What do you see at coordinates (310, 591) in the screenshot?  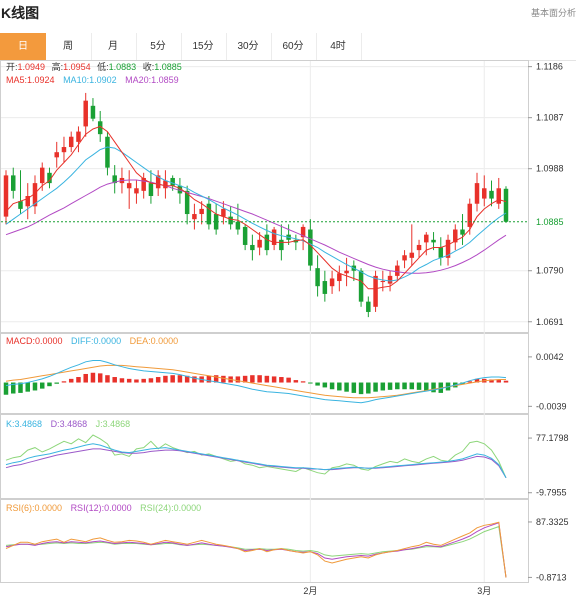 I see `x-tick-label: 2月` at bounding box center [310, 591].